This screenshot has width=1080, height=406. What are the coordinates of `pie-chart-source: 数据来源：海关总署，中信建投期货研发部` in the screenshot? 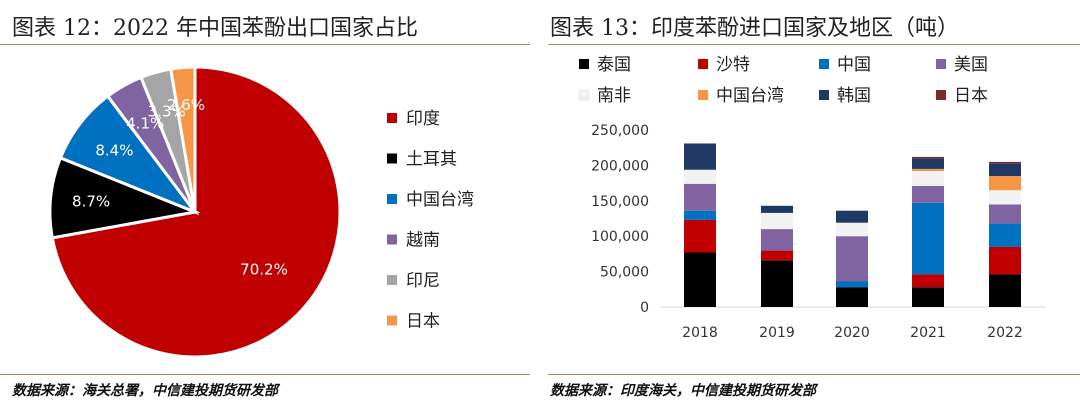 It's located at (145, 391).